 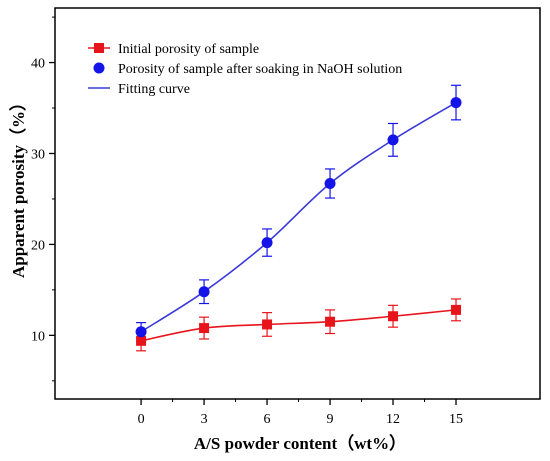 I want to click on x-tick-label: 15, so click(x=456, y=419).